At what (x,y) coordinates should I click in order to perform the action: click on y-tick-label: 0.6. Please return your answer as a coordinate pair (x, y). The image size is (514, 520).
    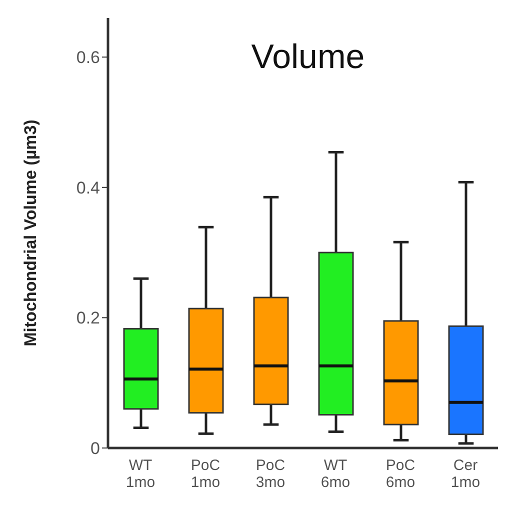
    Looking at the image, I should click on (88, 58).